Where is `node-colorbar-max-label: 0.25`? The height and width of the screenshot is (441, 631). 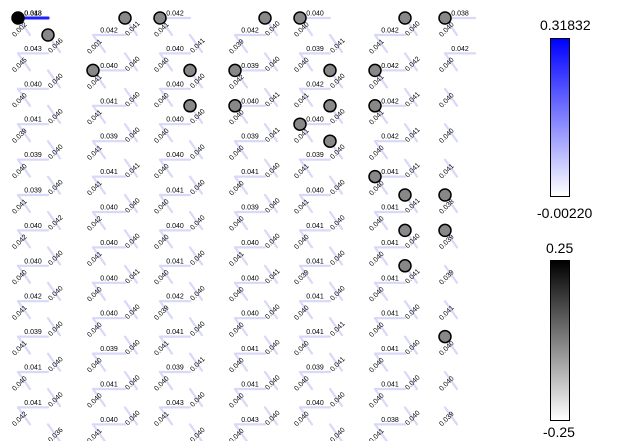 node-colorbar-max-label: 0.25 is located at coordinates (560, 248).